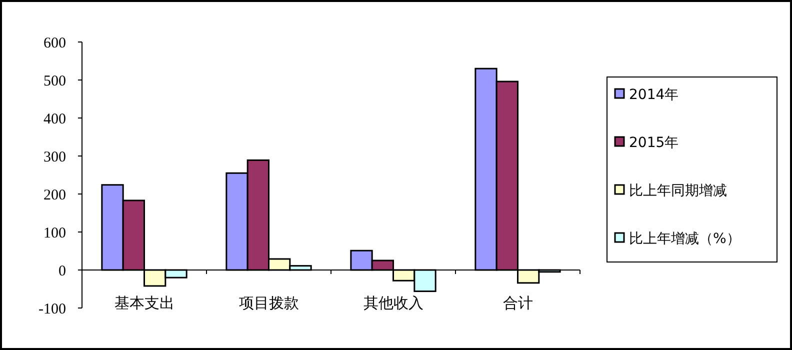 The height and width of the screenshot is (350, 792). Describe the element at coordinates (55, 195) in the screenshot. I see `y-tick-label: 200` at that location.